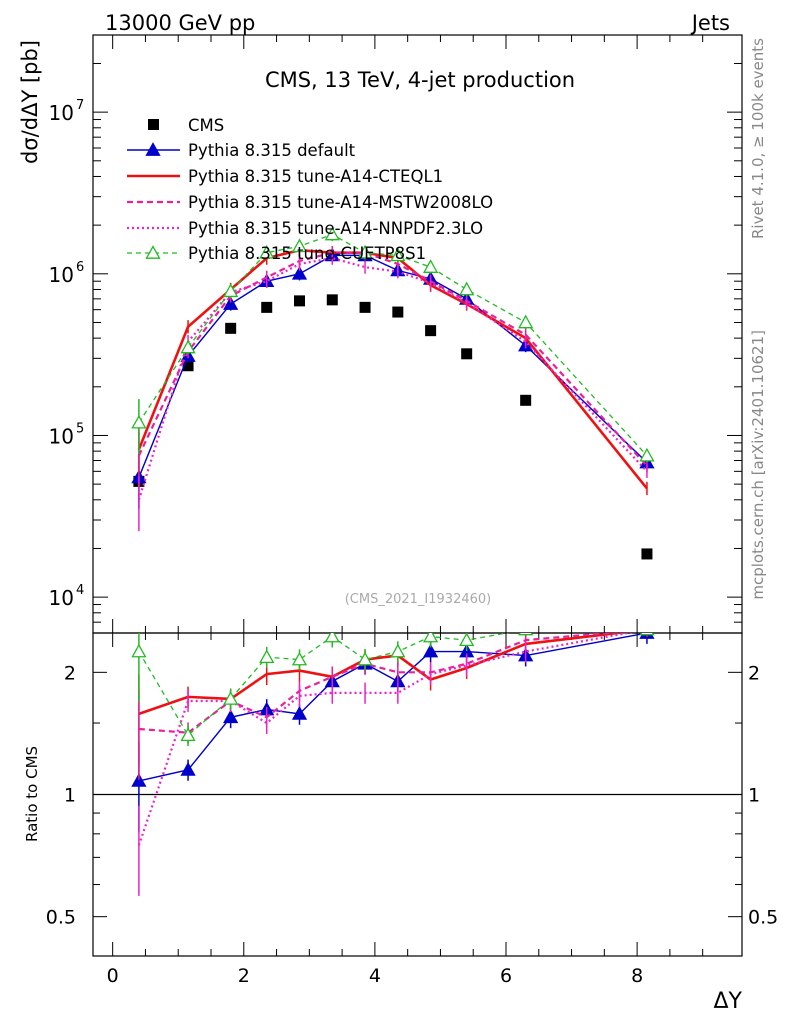 The height and width of the screenshot is (1024, 786). I want to click on ratio-y-axis-label: Ratio to CMS, so click(32, 794).